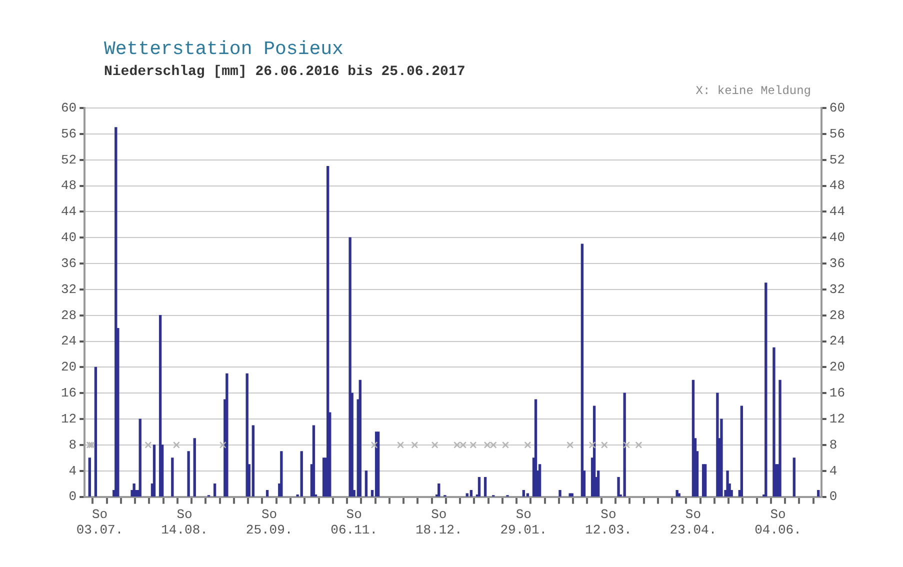 This screenshot has width=903, height=567. What do you see at coordinates (608, 522) in the screenshot?
I see `x-tick-label: So 12.03.` at bounding box center [608, 522].